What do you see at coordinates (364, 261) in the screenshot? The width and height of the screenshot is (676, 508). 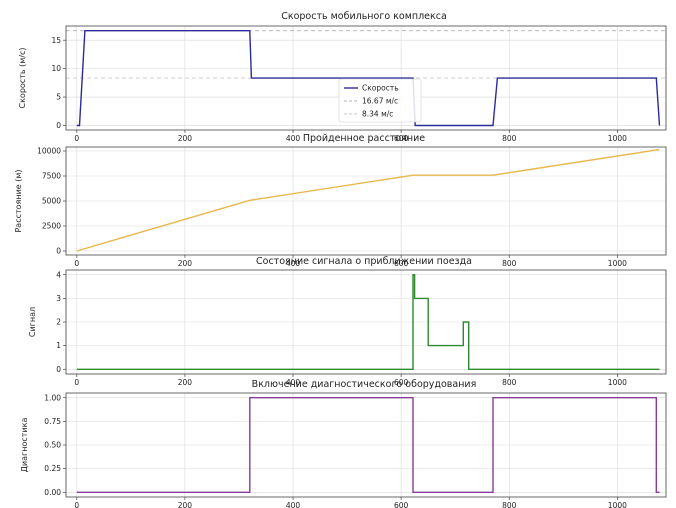 I see `chart-title: Состояние сигнала о приближении поезда` at bounding box center [364, 261].